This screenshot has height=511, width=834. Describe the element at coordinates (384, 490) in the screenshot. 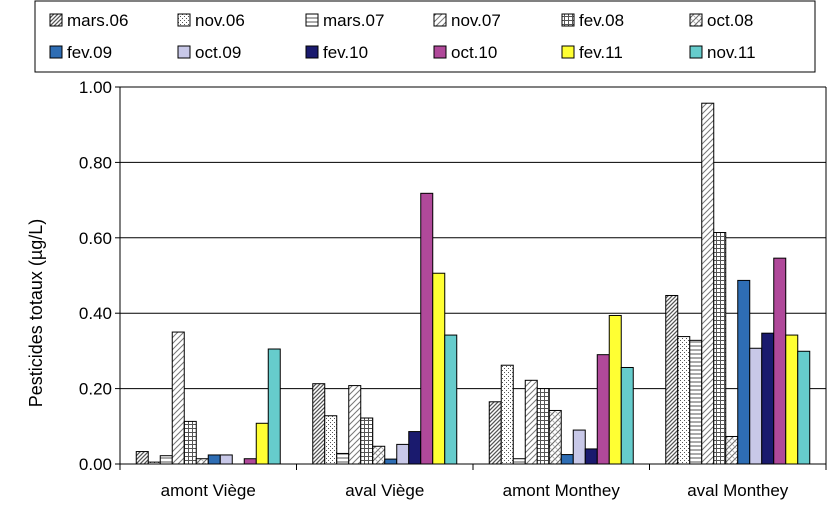

I see `x-tick-label: aval Viège` at that location.